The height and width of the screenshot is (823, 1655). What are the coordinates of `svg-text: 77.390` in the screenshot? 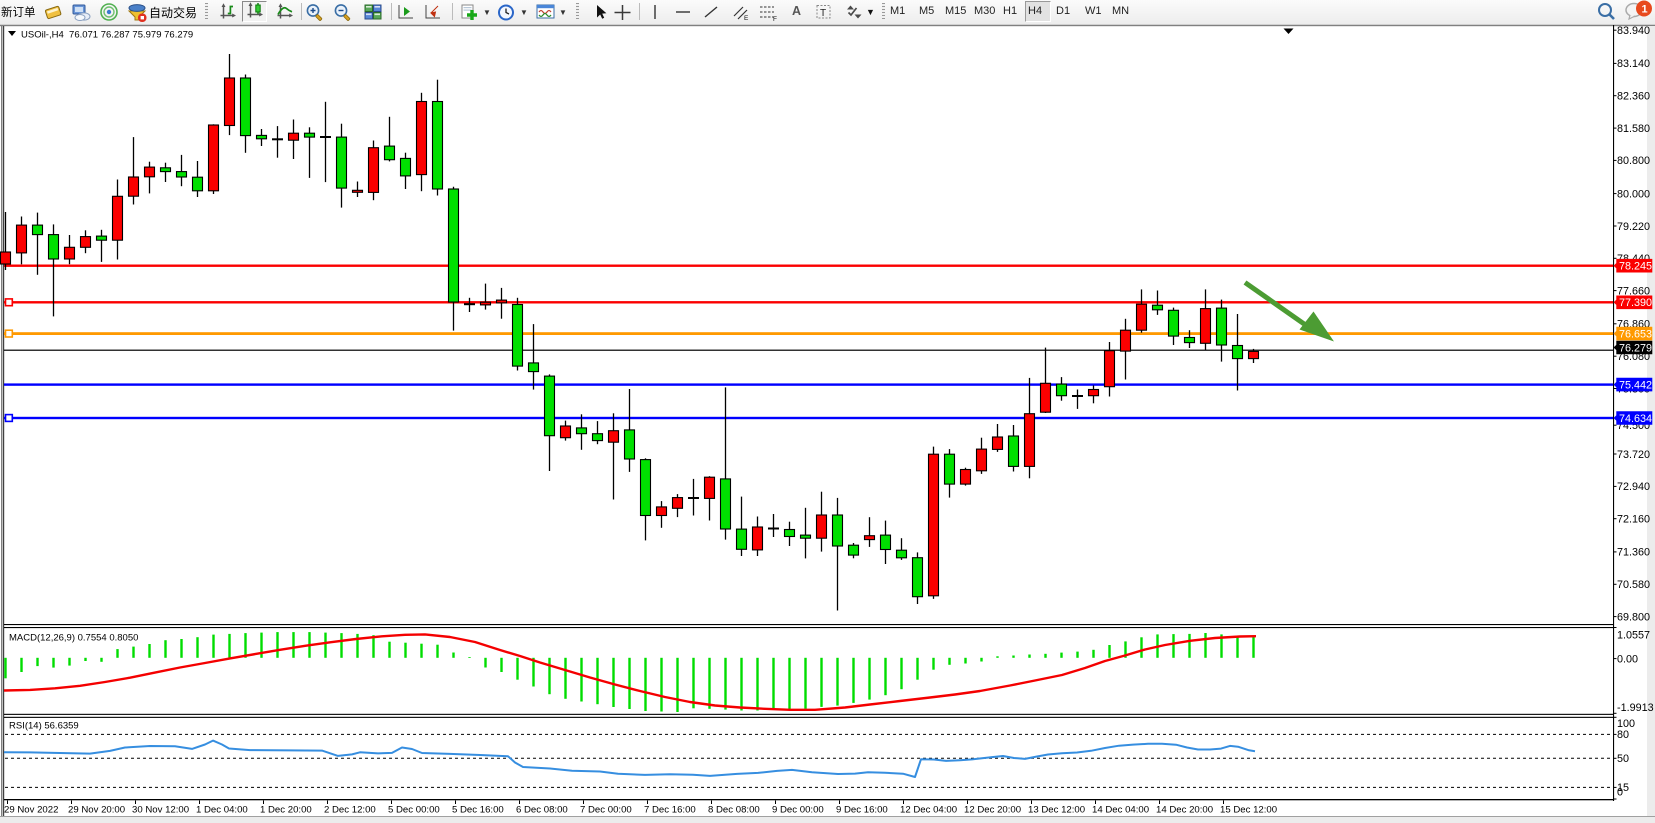 It's located at (1635, 303).